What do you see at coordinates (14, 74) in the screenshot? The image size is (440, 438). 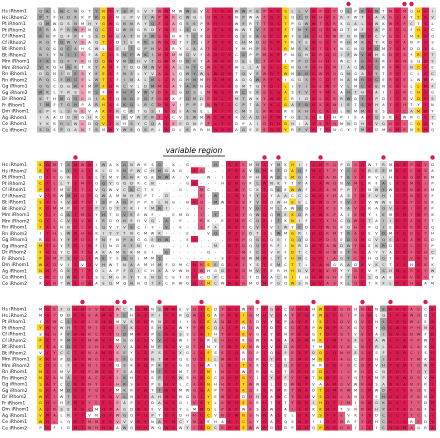 I see `species-label: Rn iRhom1` at bounding box center [14, 74].